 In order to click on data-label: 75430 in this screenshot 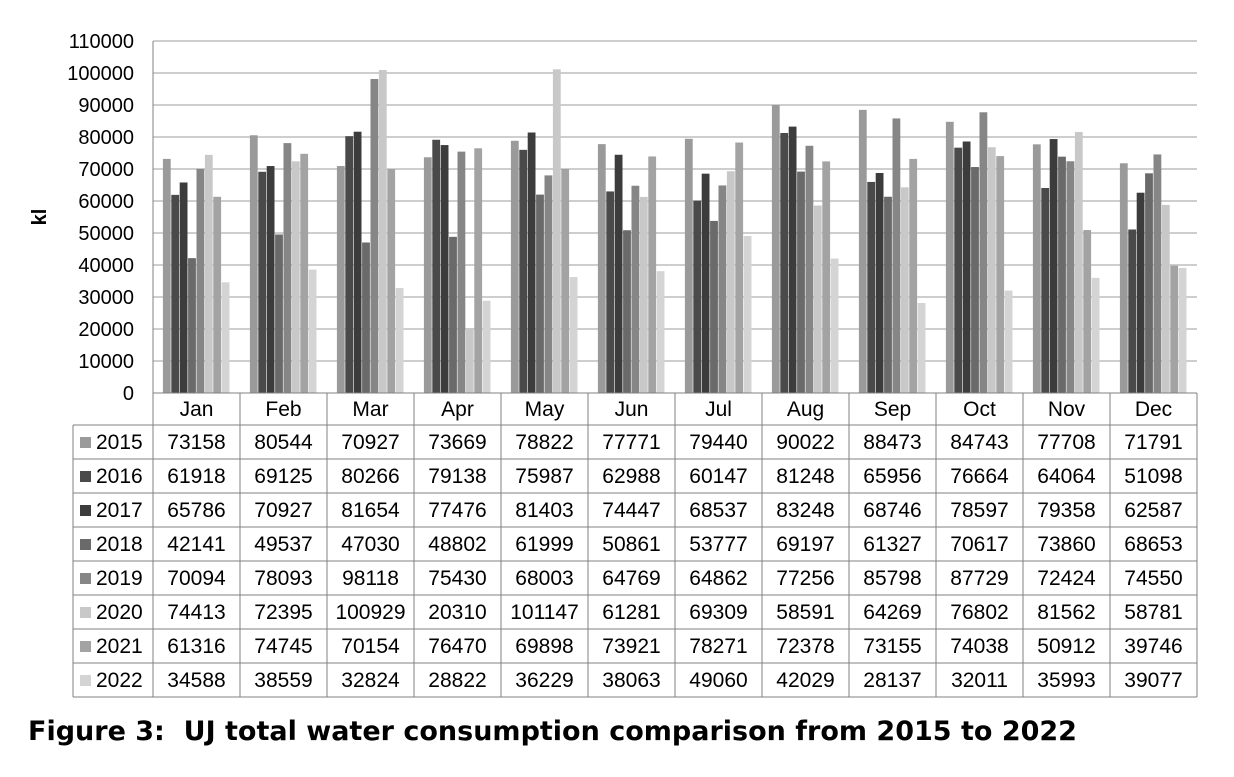, I will do `click(457, 578)`.